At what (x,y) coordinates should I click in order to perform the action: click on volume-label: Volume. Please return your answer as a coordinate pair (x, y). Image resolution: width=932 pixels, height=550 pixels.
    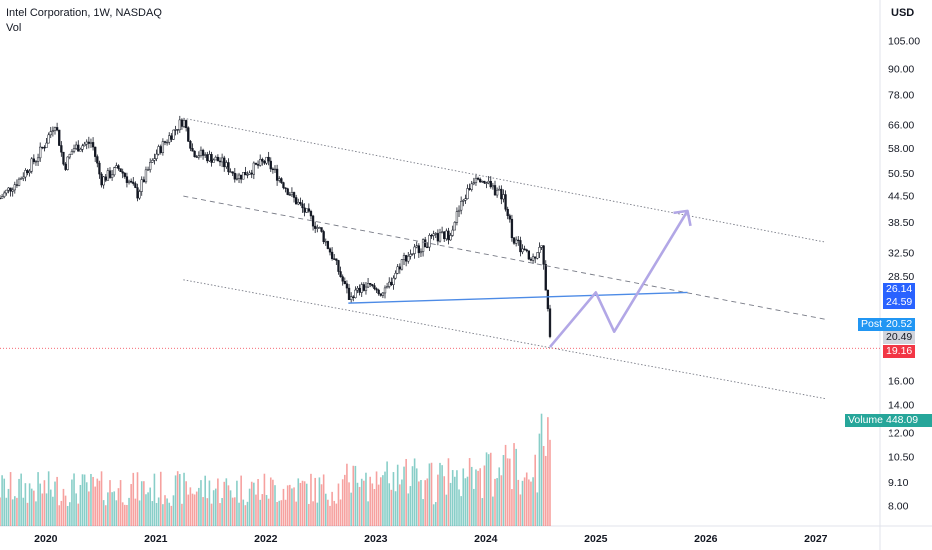
    Looking at the image, I should click on (866, 420).